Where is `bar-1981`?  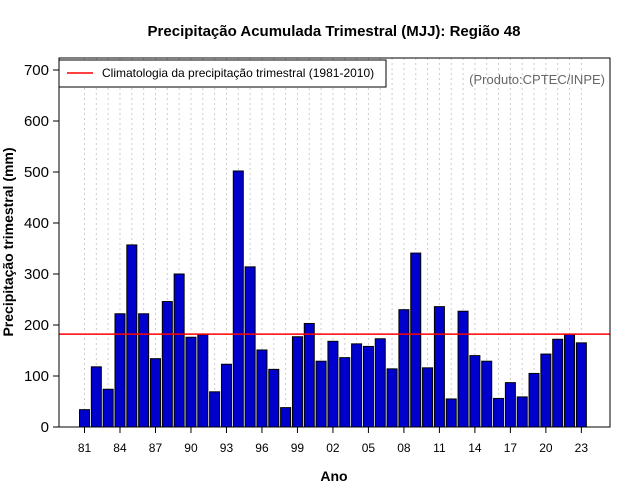
bar-1981 is located at coordinates (84, 418).